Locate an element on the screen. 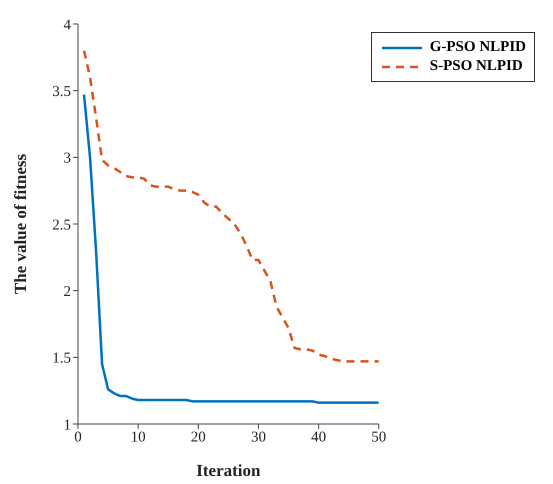 This screenshot has width=553, height=484. x-axis-title: Iteration is located at coordinates (229, 470).